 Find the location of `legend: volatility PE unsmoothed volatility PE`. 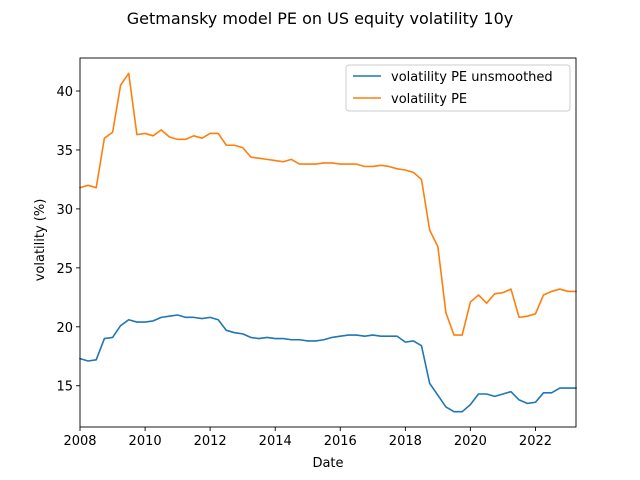

legend: volatility PE unsmoothed volatility PE is located at coordinates (458, 88).